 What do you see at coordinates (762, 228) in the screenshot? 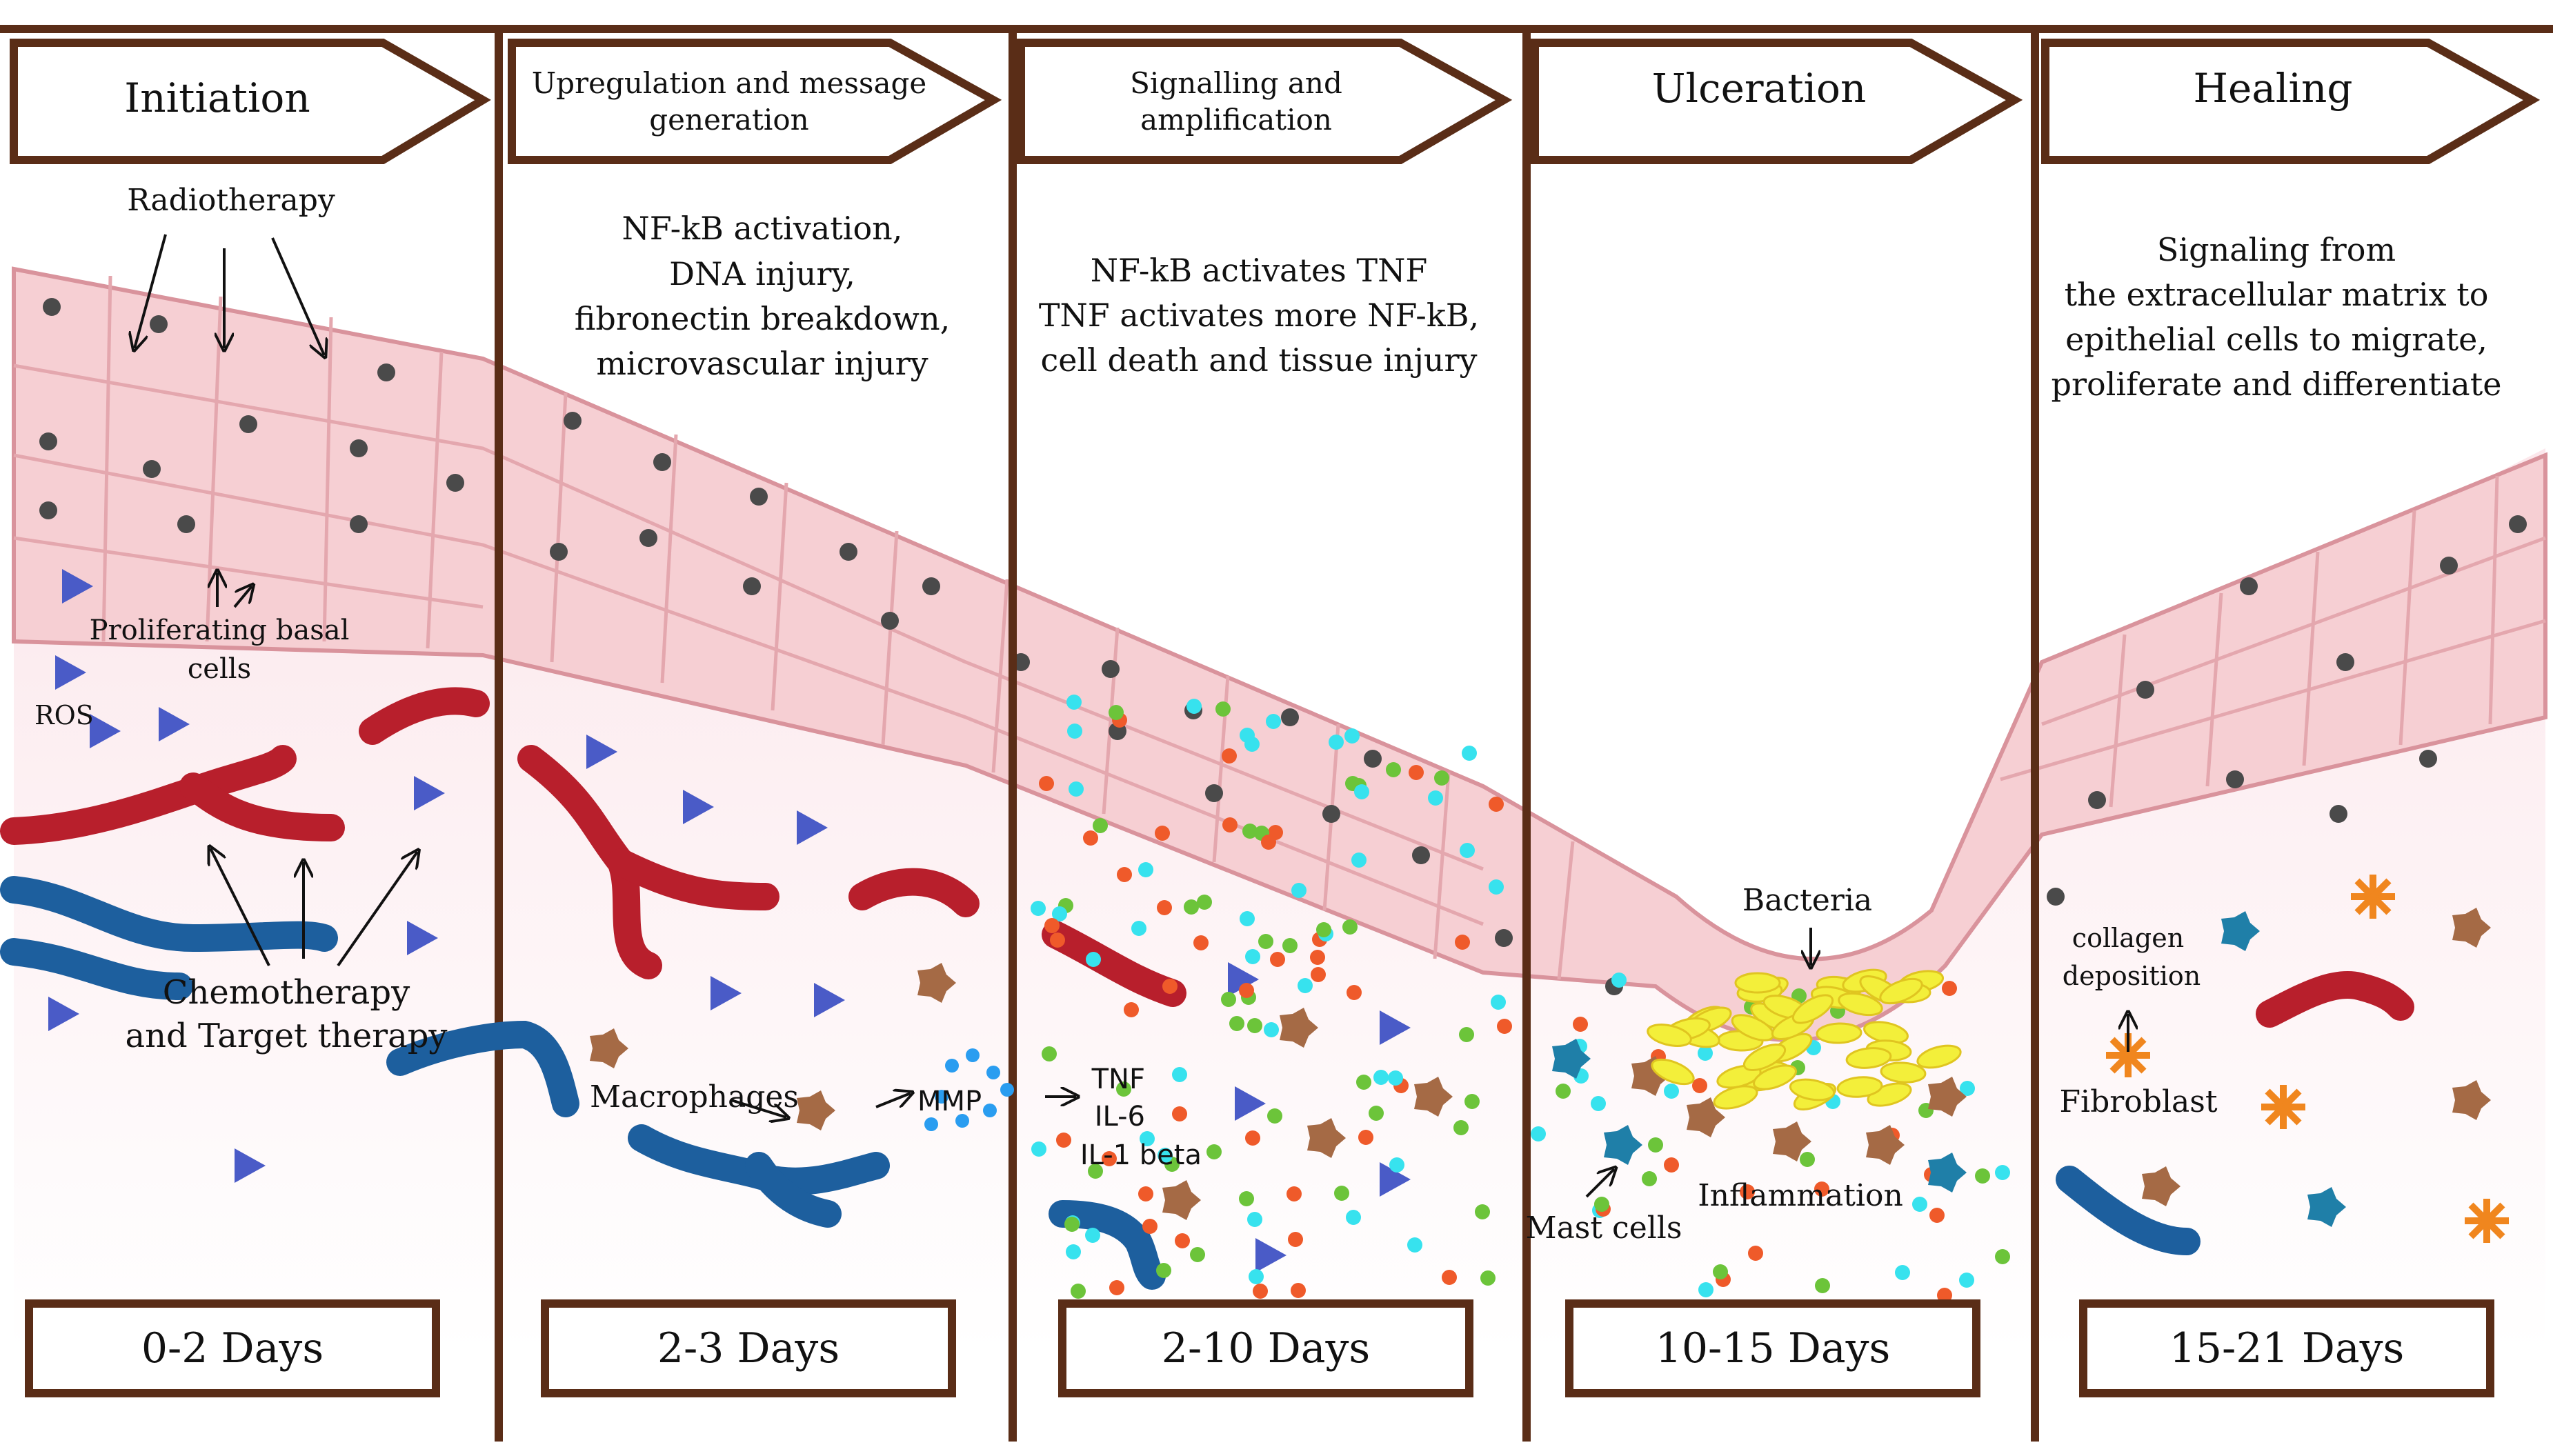
I see `desc-upregulation-1: NF-kB activation,` at bounding box center [762, 228].